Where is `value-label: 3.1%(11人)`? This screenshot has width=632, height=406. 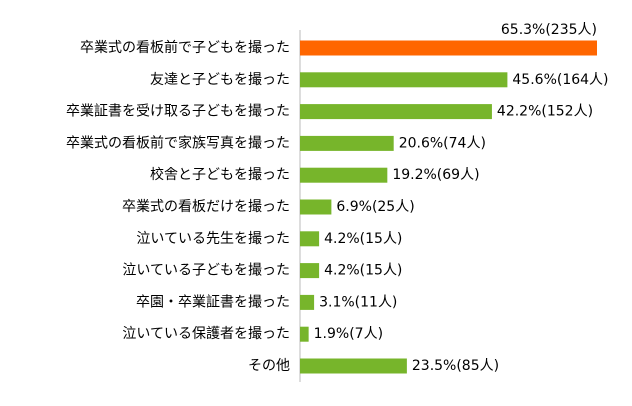
value-label: 3.1%(11人) is located at coordinates (358, 302).